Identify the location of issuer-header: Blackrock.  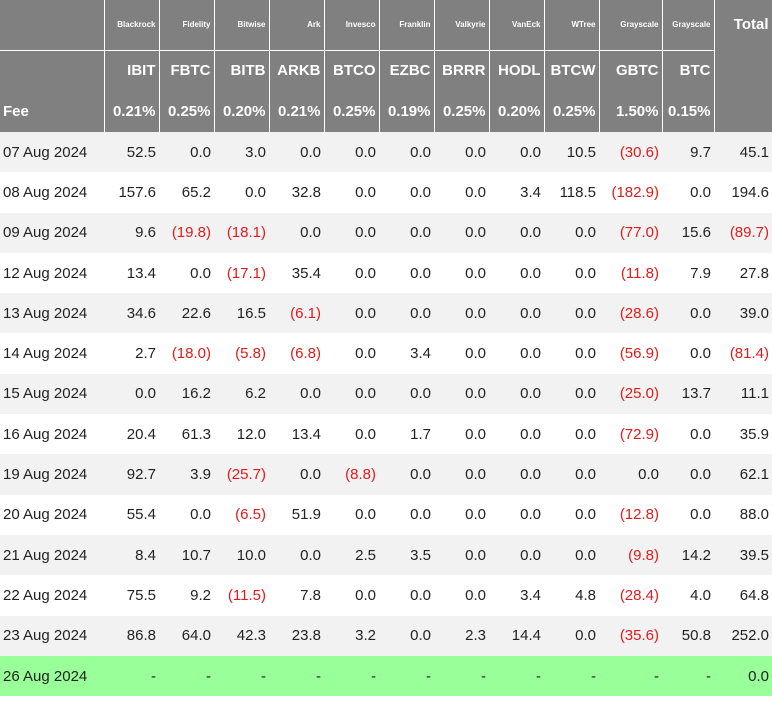
(132, 25).